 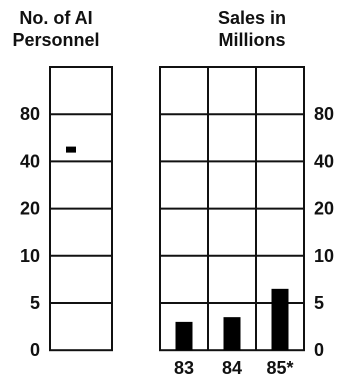 I want to click on left-y-tick-label: 5, so click(x=35, y=303).